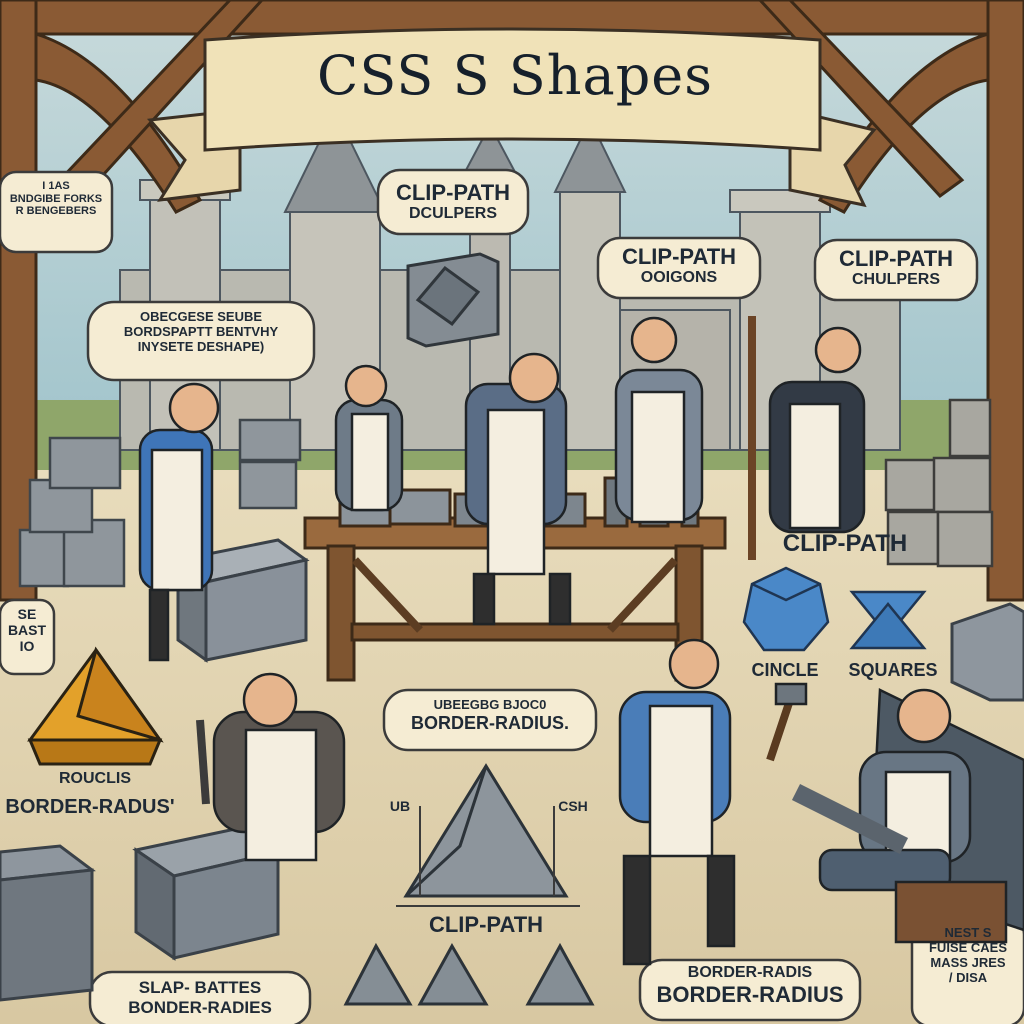 The width and height of the screenshot is (1024, 1024). Describe the element at coordinates (486, 924) in the screenshot. I see `label-clip-path-bottom: CLIP-PATH` at that location.